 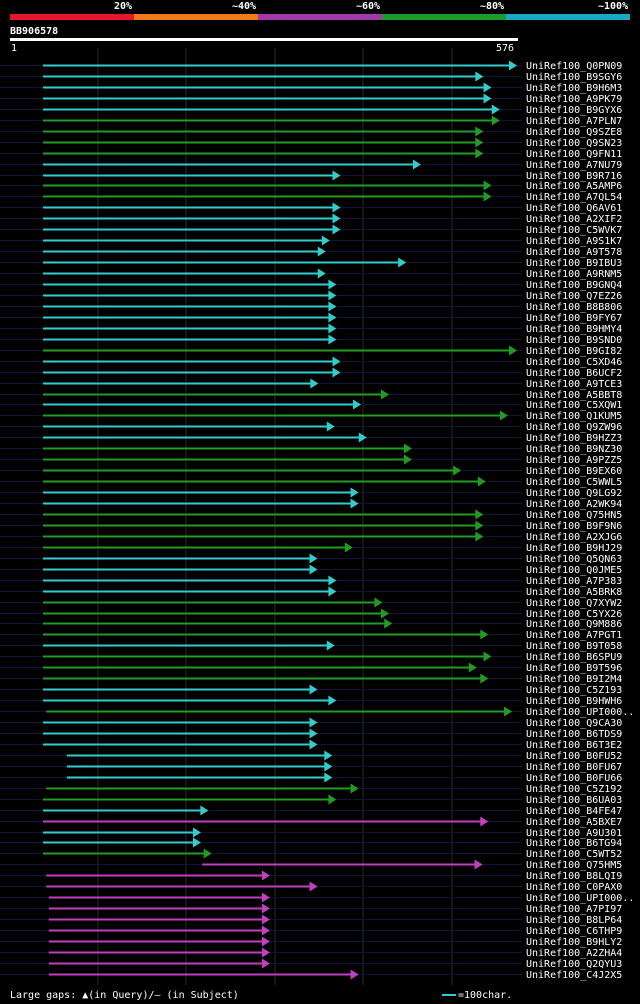 I want to click on query-end: 576, so click(x=505, y=48).